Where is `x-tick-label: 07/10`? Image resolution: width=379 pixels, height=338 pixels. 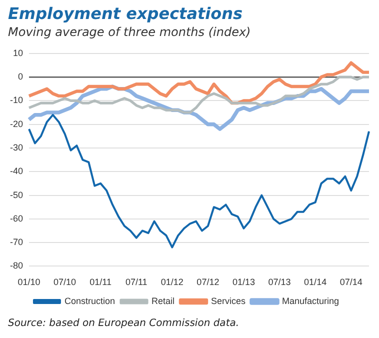 x-tick-label: 07/10 is located at coordinates (65, 282).